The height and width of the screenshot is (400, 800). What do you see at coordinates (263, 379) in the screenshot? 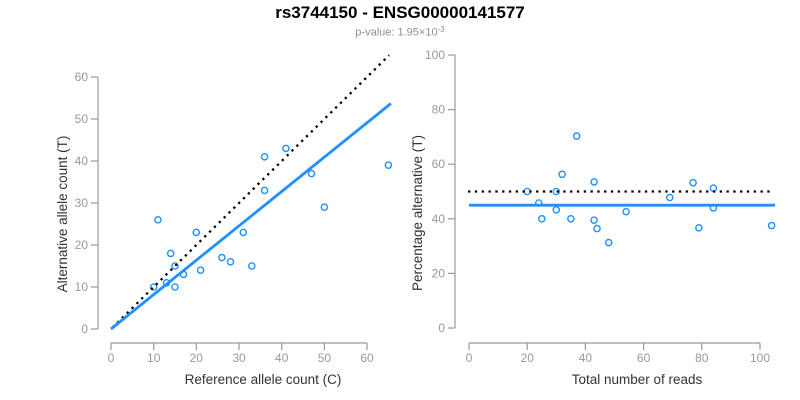
I see `left-xaxis-title: Reference allele count (C)` at bounding box center [263, 379].